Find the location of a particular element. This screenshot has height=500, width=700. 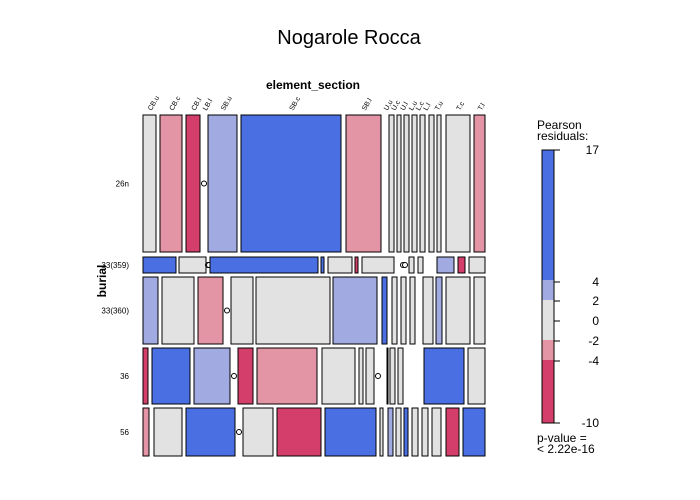

column-label: LB.l is located at coordinates (208, 105).